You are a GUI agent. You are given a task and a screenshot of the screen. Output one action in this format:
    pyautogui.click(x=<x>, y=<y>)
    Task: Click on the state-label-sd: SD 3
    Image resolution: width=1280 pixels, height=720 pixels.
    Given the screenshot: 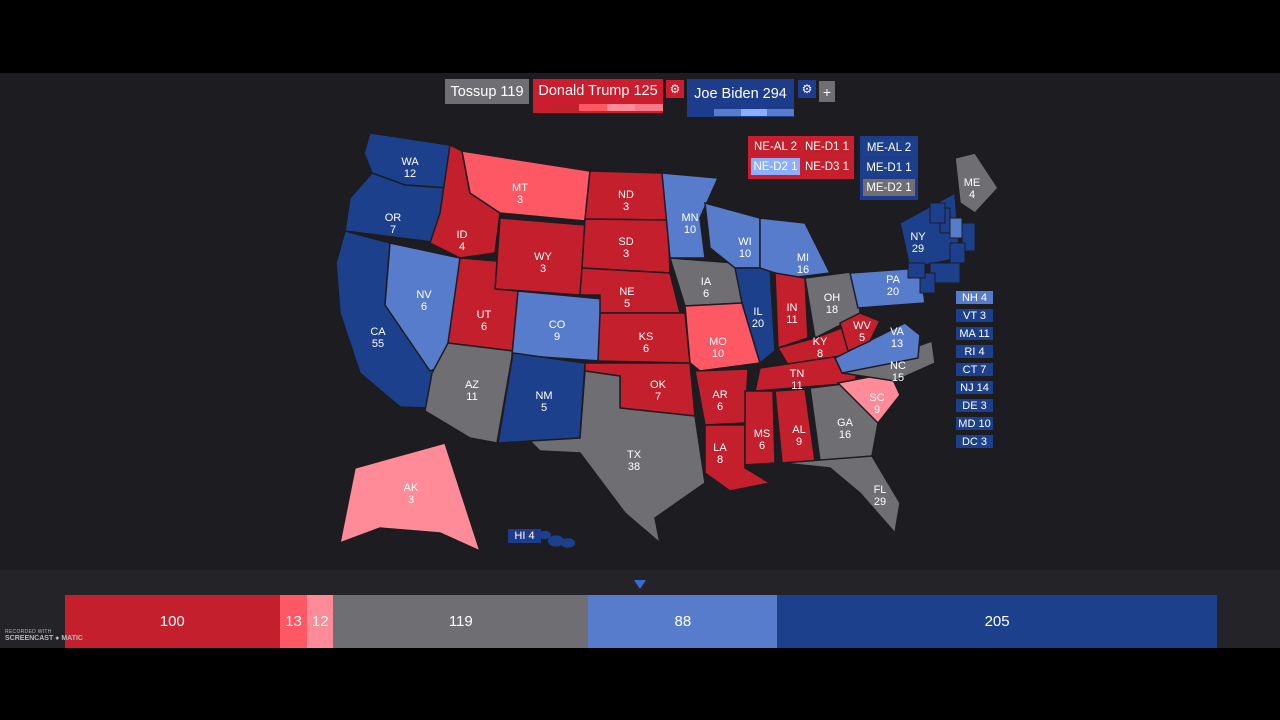 What is the action you would take?
    pyautogui.click(x=625, y=248)
    